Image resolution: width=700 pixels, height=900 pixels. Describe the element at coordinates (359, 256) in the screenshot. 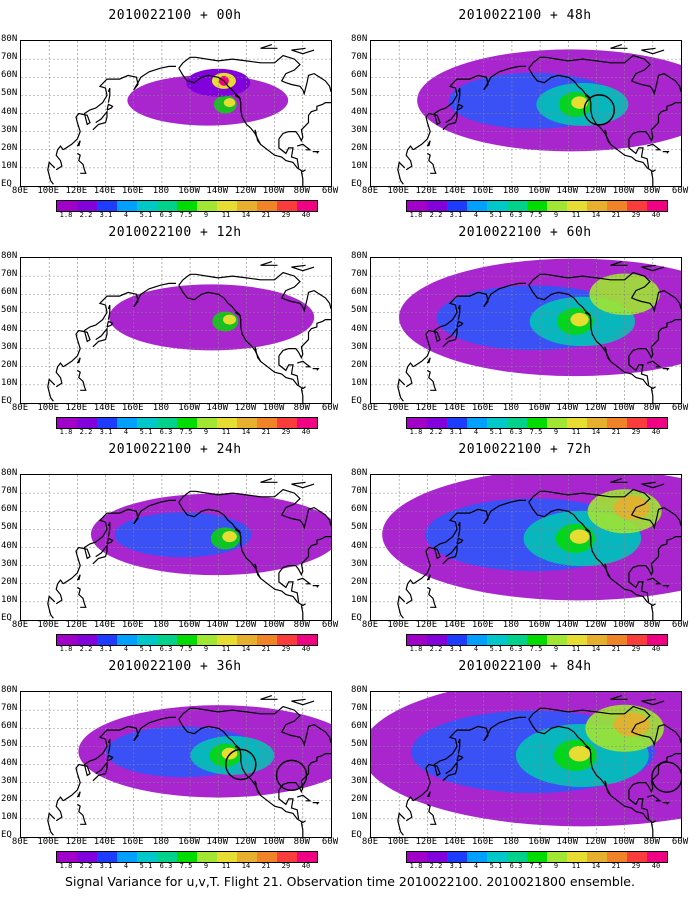

I see `latitude-label: 80N` at that location.